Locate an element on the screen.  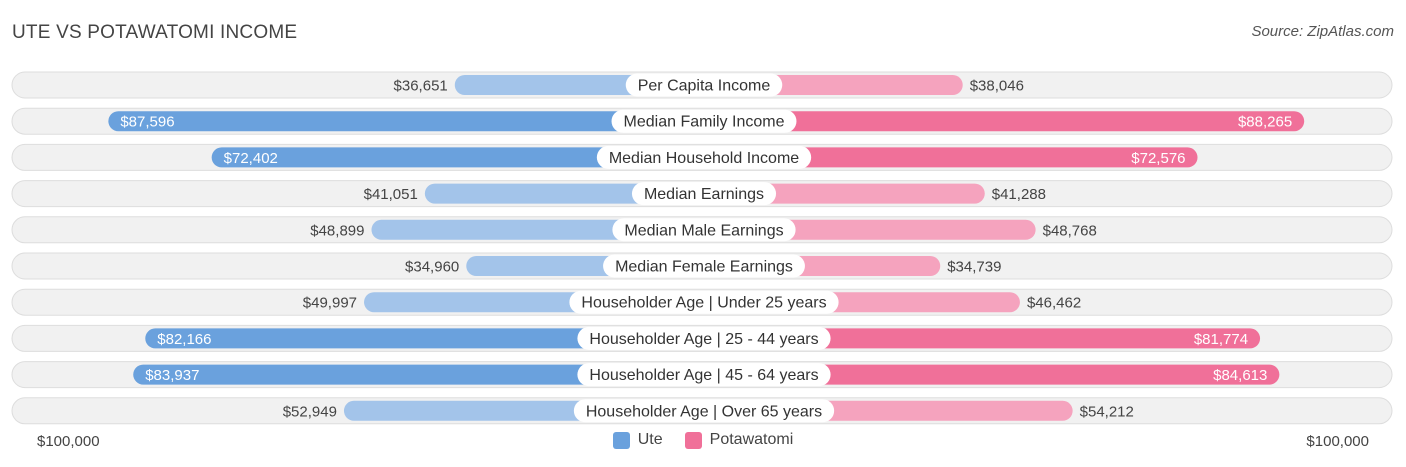
category-pill-per-capita-income is located at coordinates (704, 85).